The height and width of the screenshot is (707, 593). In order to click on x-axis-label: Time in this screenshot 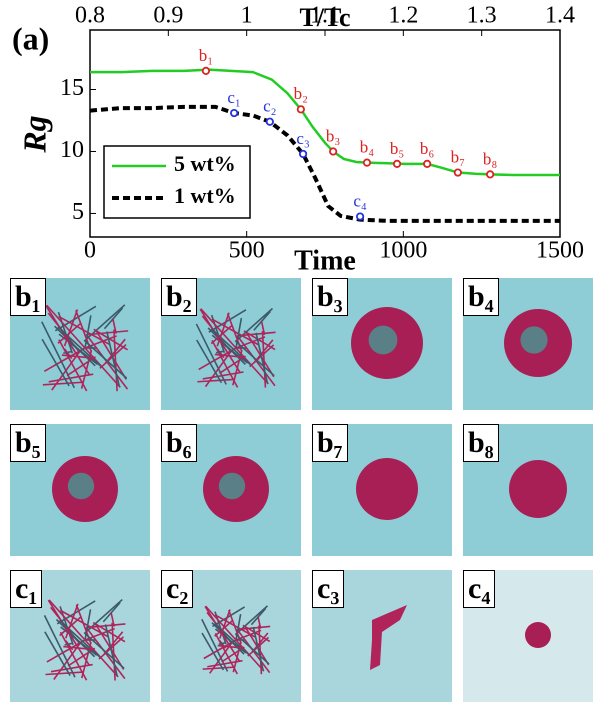, I will do `click(325, 260)`.